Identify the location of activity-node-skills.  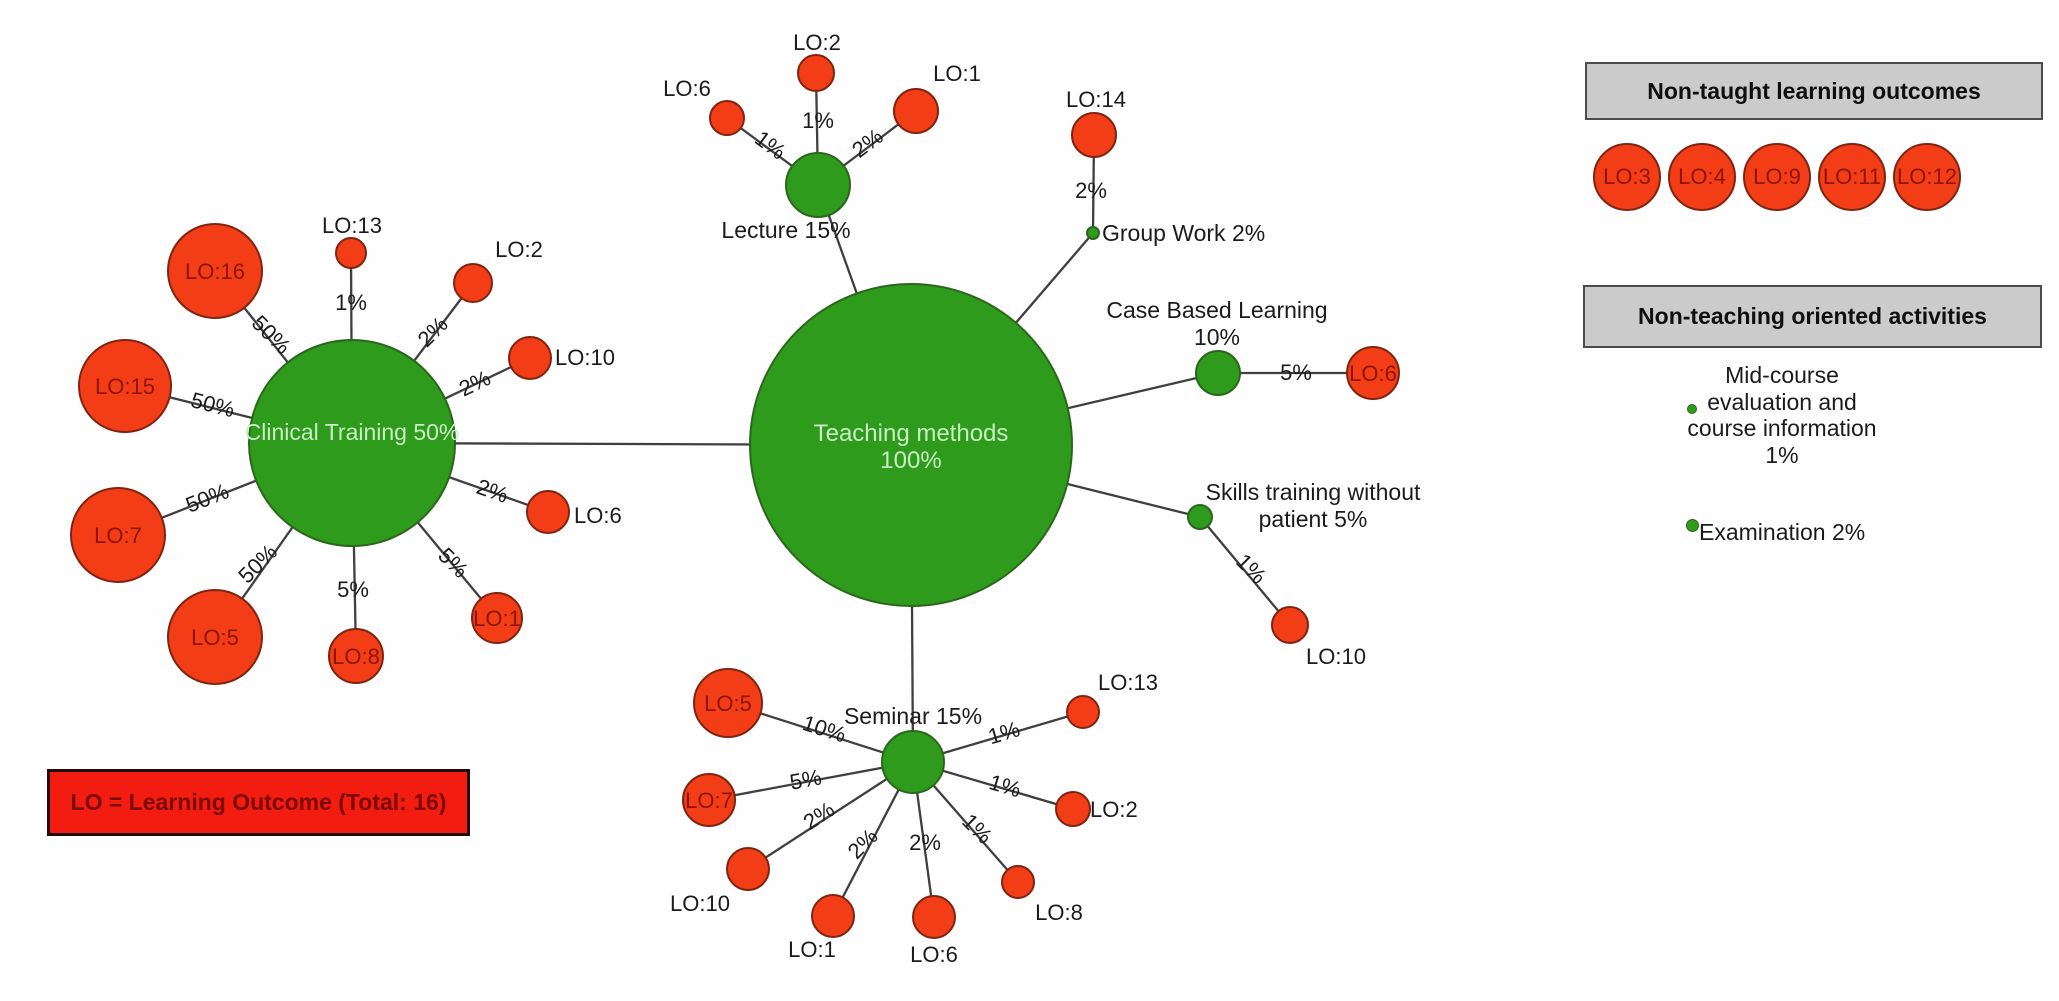
(1200, 517).